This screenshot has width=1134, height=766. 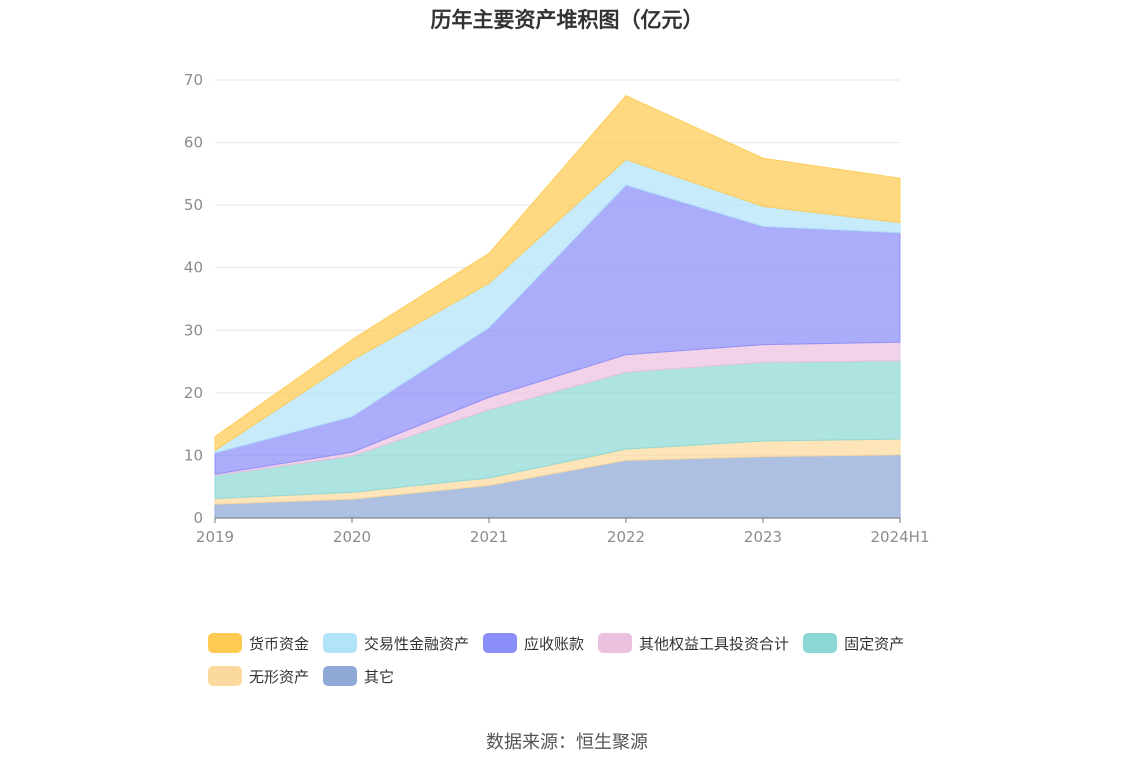 What do you see at coordinates (193, 330) in the screenshot?
I see `y-tick-label: 30` at bounding box center [193, 330].